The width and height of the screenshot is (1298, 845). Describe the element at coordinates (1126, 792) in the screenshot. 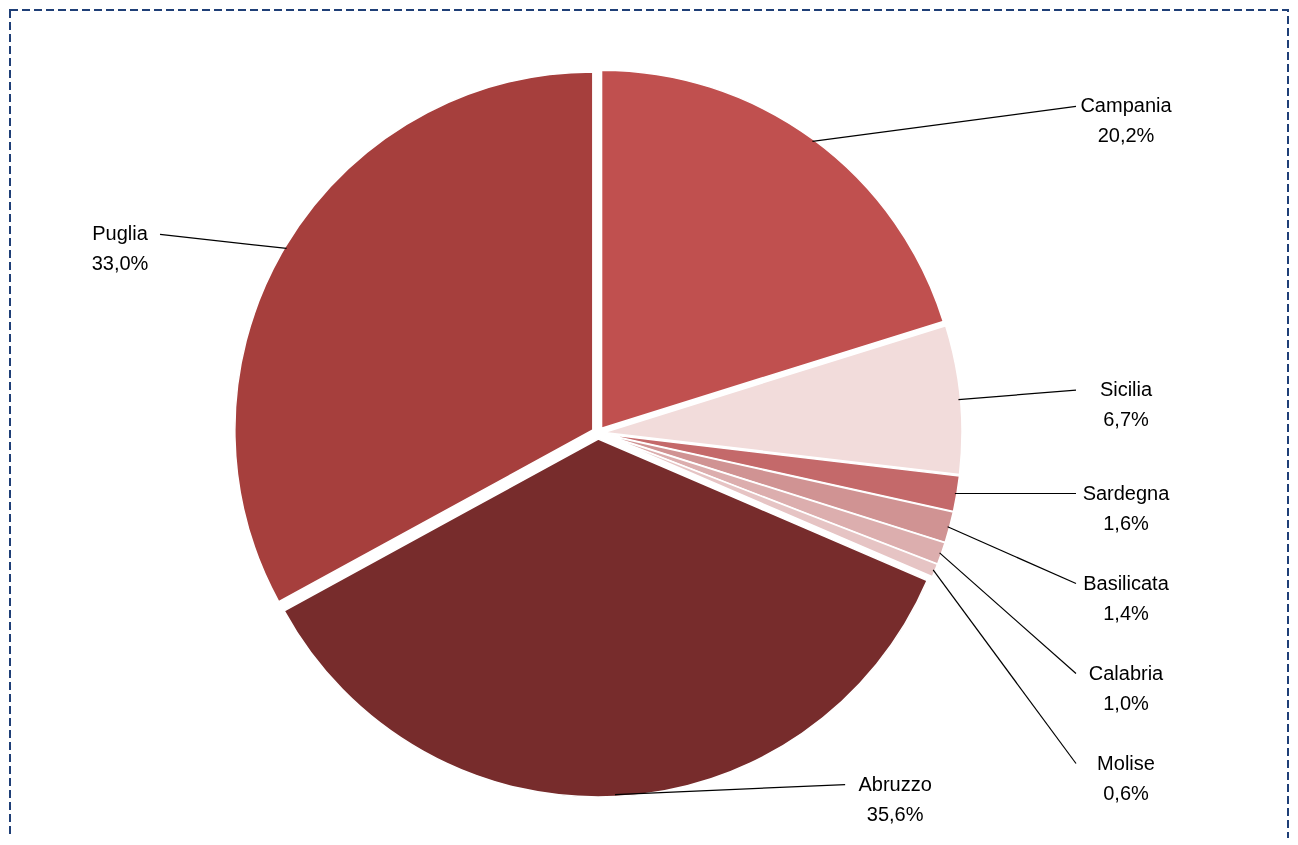

I see `data-label: 0,6%` at that location.